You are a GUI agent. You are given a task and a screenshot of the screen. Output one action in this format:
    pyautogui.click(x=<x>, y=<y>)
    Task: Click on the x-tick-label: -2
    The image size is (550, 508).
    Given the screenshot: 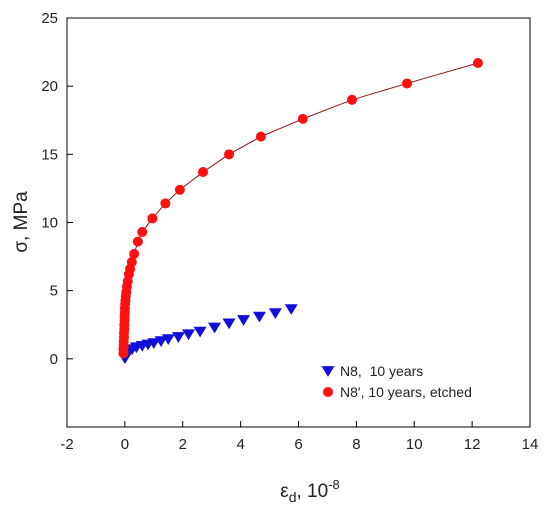 What is the action you would take?
    pyautogui.click(x=66, y=444)
    